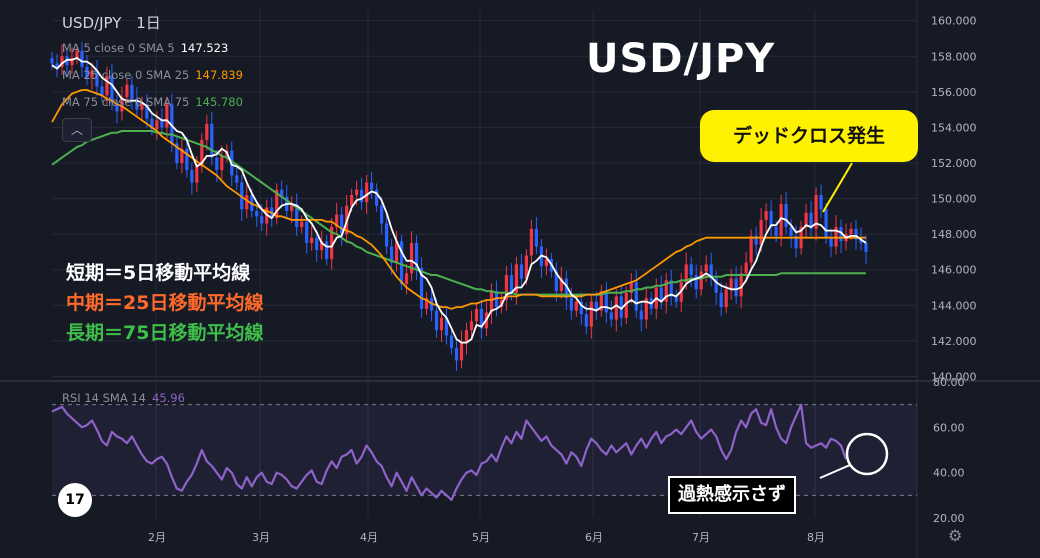 Image resolution: width=1040 pixels, height=558 pixels. I want to click on rsi-tick-label: 60.00, so click(949, 427).